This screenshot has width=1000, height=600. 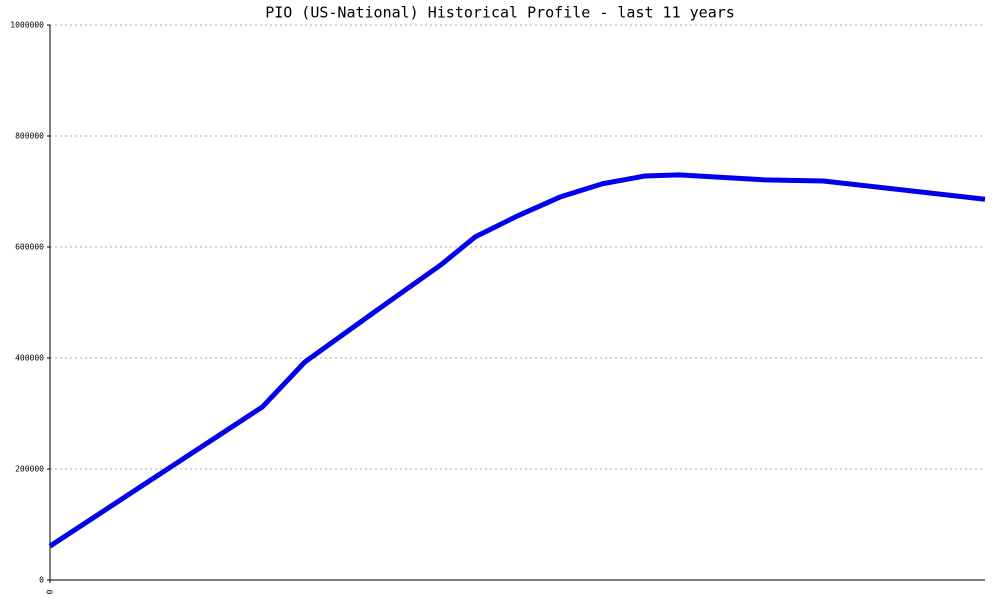 I want to click on y-tick-label: 1000000, so click(x=27, y=25).